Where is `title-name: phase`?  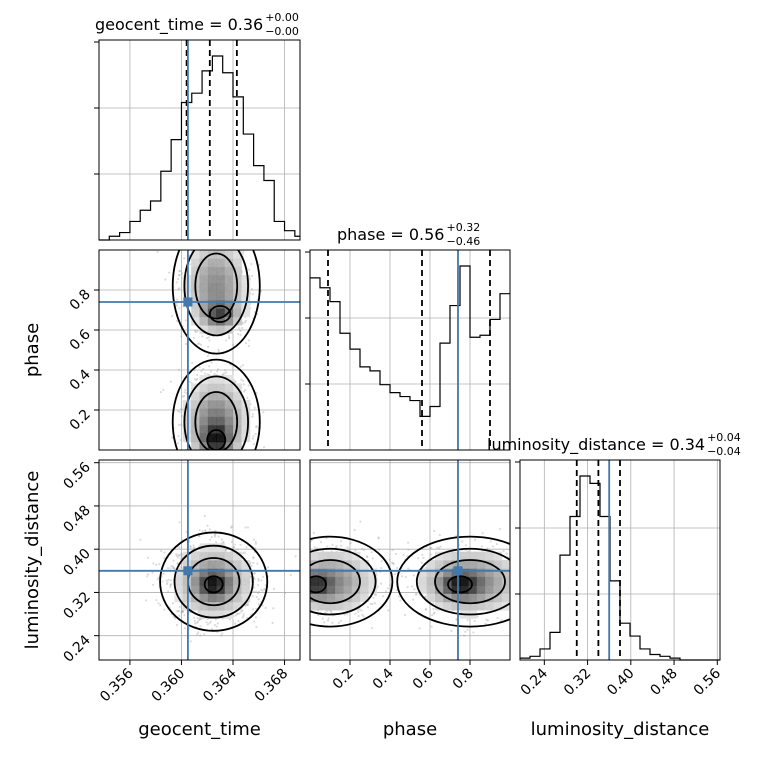 title-name: phase is located at coordinates (361, 234).